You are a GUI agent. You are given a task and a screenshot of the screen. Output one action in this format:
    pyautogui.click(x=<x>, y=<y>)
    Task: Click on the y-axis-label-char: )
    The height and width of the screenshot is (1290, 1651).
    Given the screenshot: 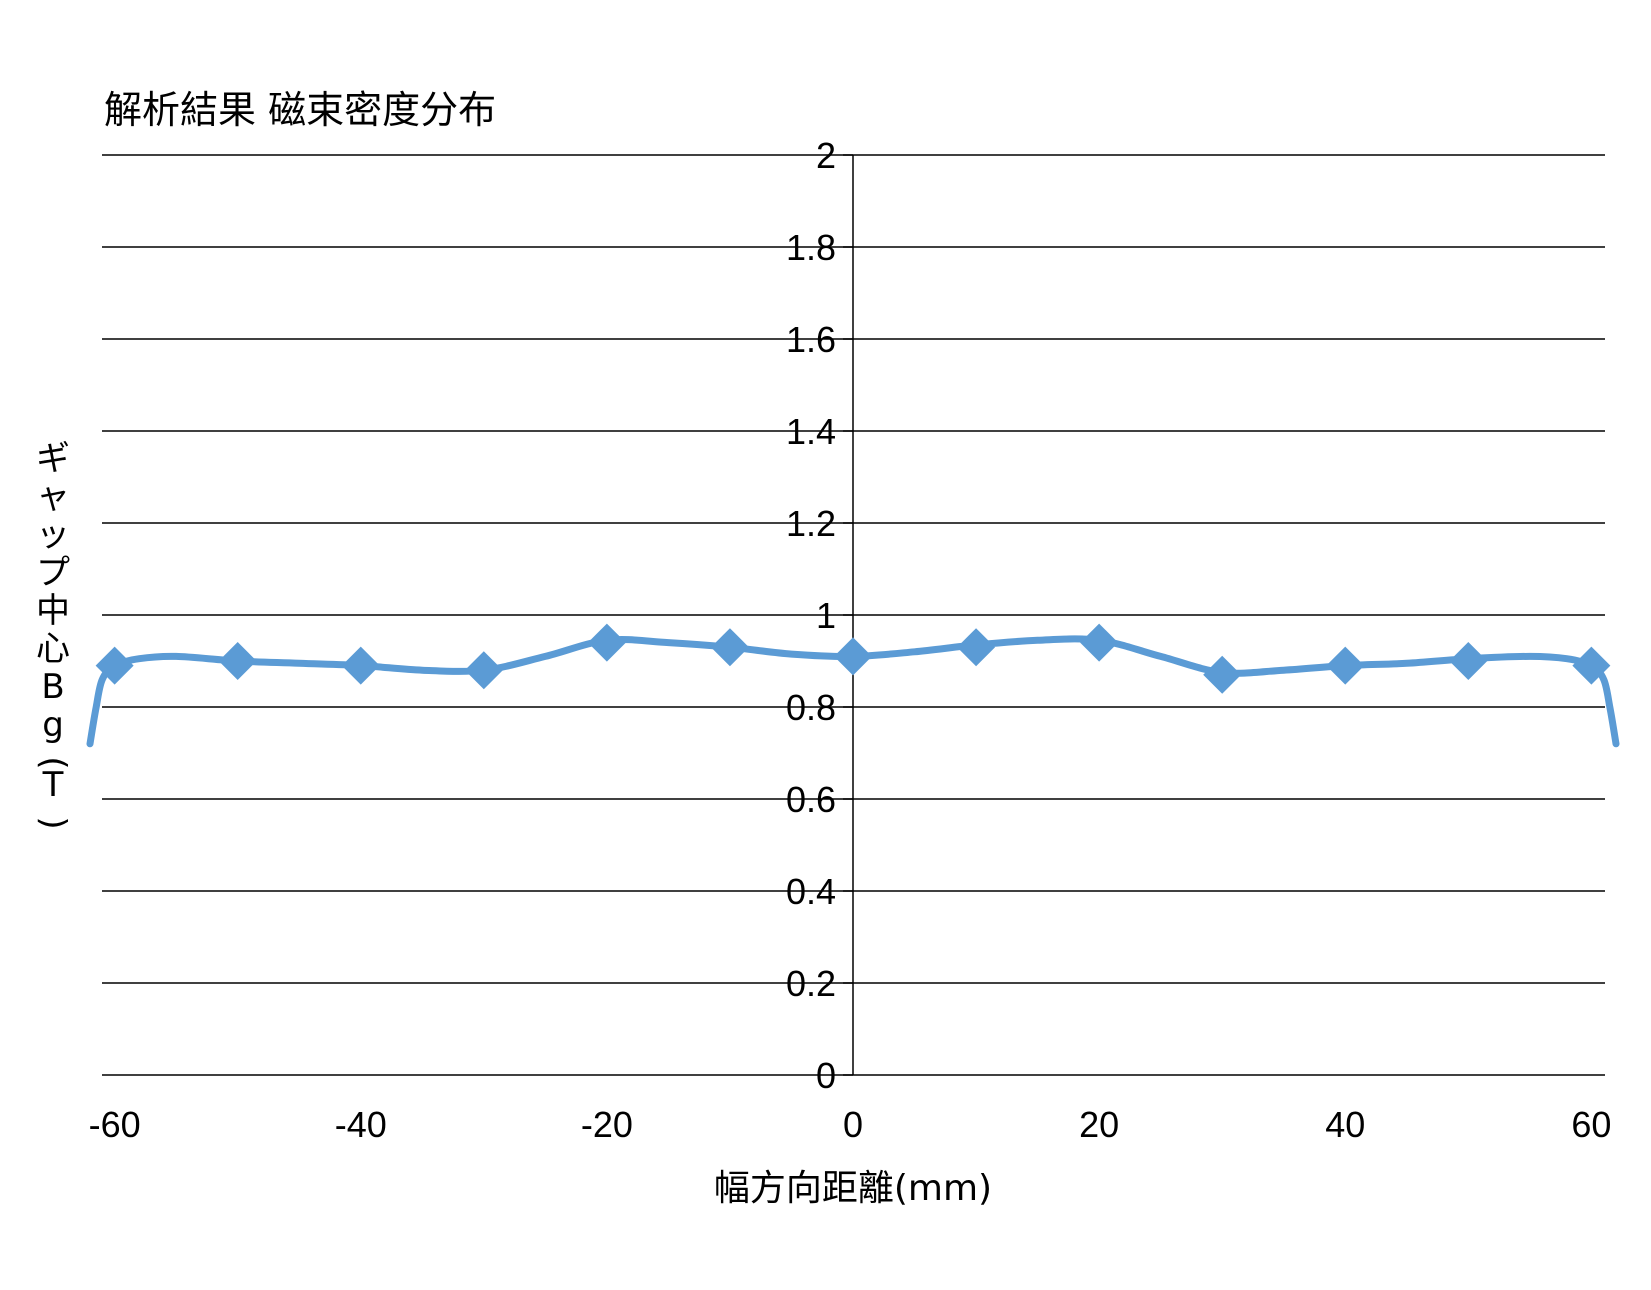 What is the action you would take?
    pyautogui.click(x=53, y=822)
    